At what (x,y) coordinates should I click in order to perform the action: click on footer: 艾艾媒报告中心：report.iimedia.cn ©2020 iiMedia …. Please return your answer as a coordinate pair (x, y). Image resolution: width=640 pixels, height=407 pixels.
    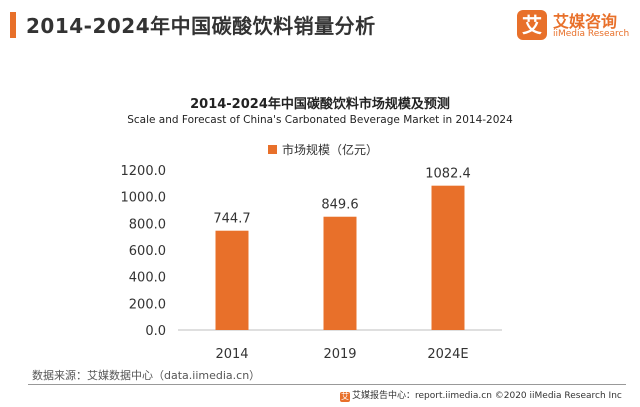
    Looking at the image, I should click on (481, 395).